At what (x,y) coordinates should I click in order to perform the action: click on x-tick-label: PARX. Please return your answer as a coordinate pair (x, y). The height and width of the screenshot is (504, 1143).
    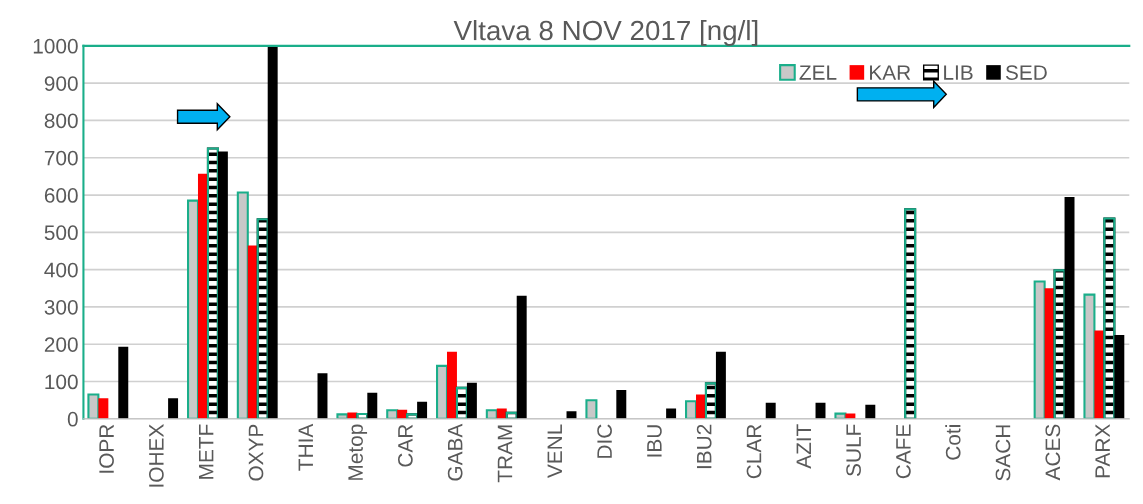
    Looking at the image, I should click on (1102, 451).